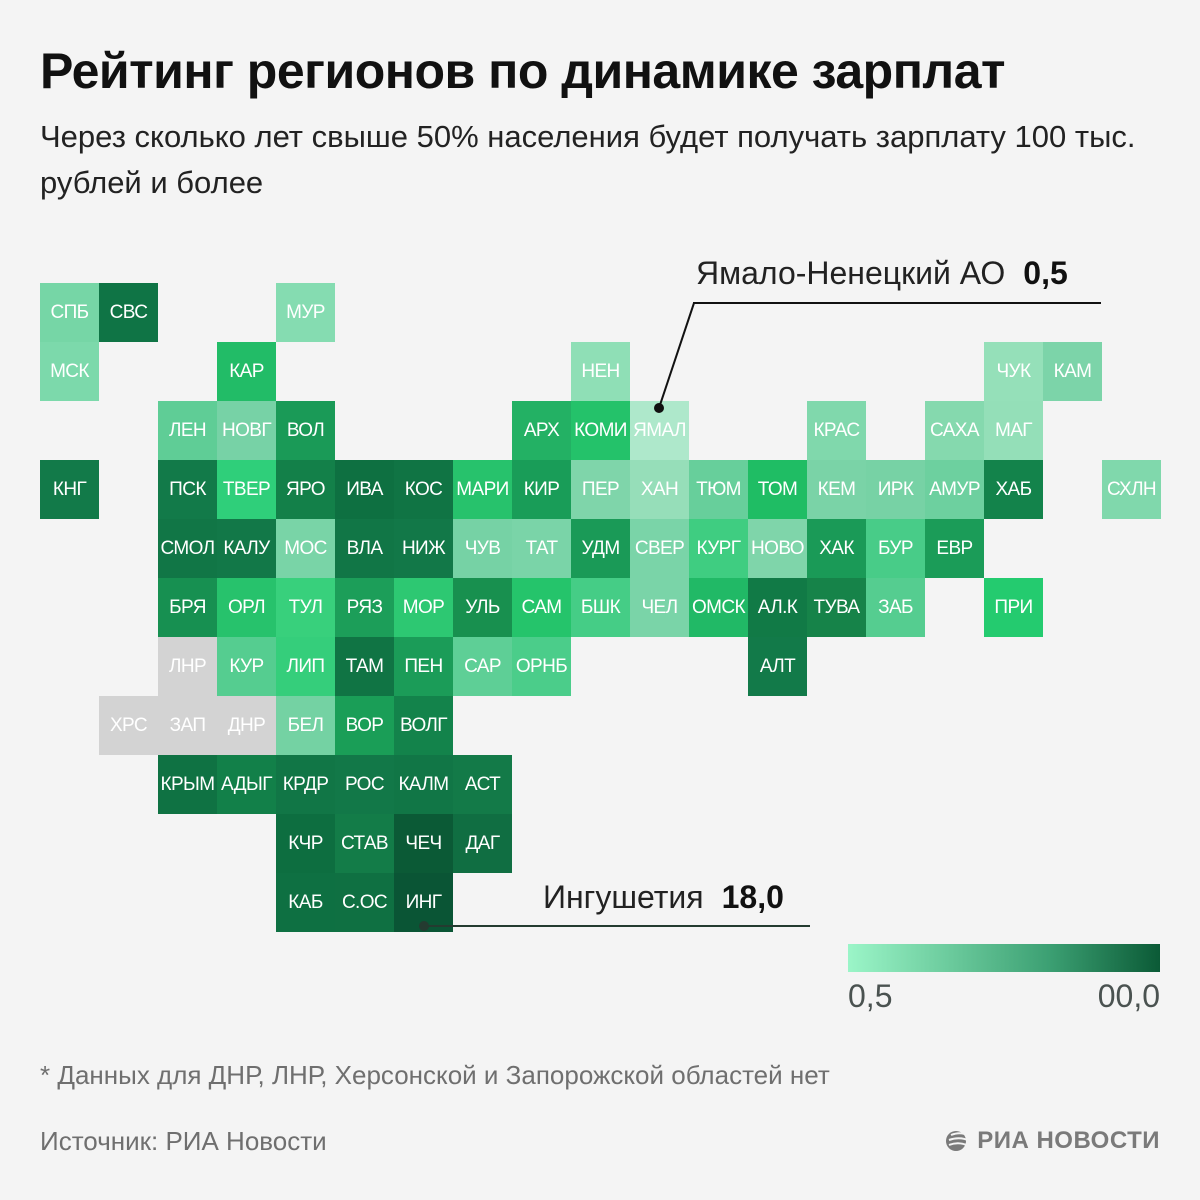  What do you see at coordinates (246, 548) in the screenshot?
I see `region-tile-КАЛУ: КАЛУ` at bounding box center [246, 548].